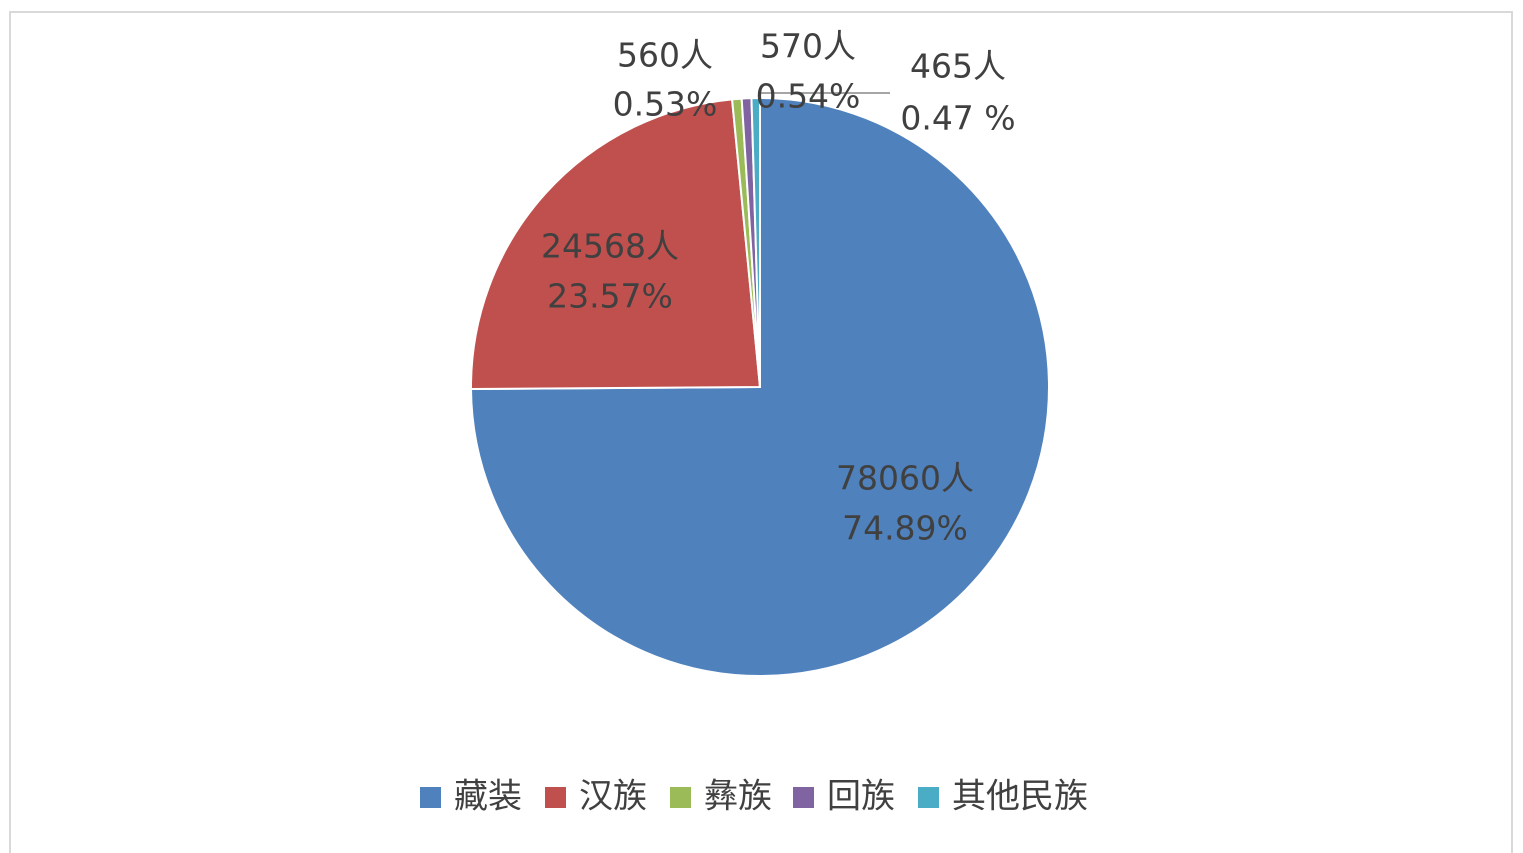 This screenshot has height=853, width=1523. What do you see at coordinates (957, 118) in the screenshot?
I see `percent-label: 0.47 %` at bounding box center [957, 118].